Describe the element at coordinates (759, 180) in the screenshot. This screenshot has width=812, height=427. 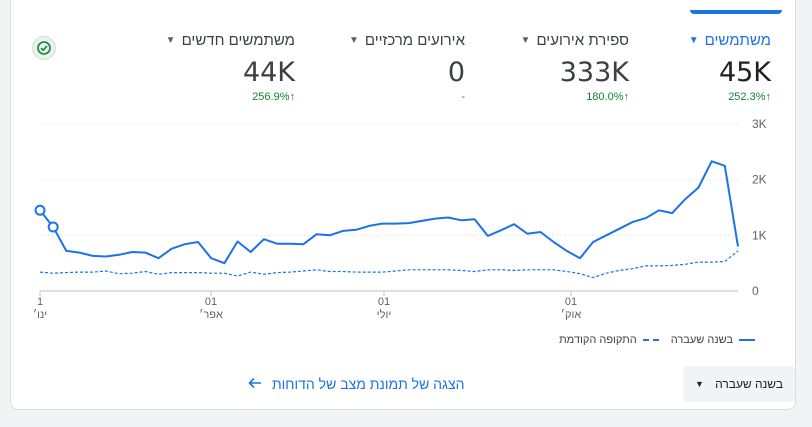
I see `y-tick-label: 2K` at that location.